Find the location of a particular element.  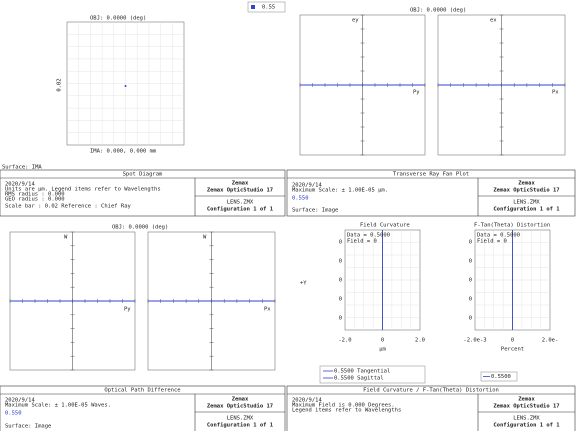

x-tick-label: -2.0 is located at coordinates (344, 341).